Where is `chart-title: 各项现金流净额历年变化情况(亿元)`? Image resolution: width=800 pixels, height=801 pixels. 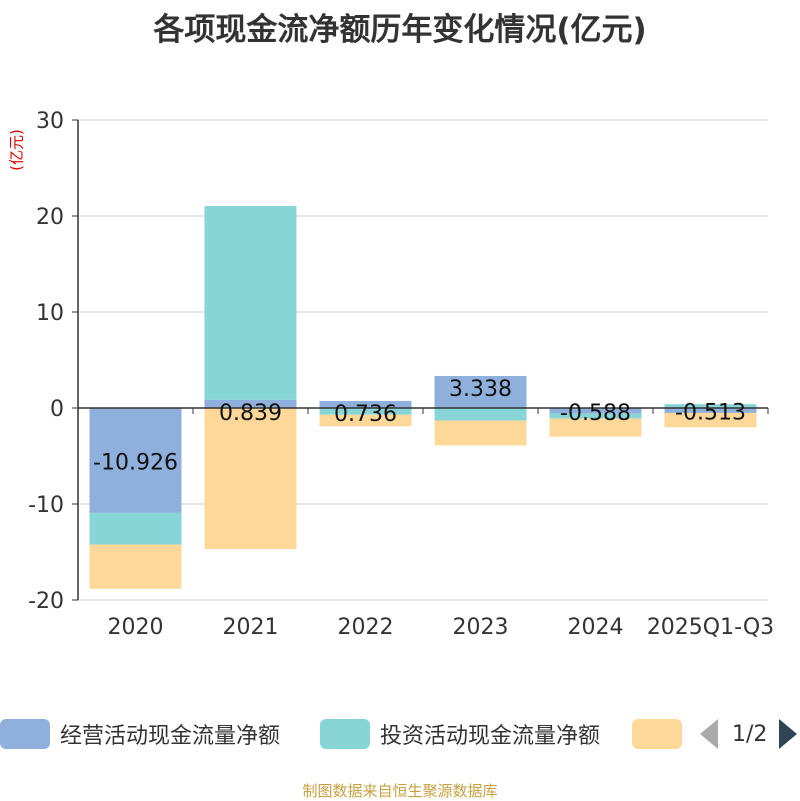 chart-title: 各项现金流净额历年变化情况(亿元) is located at coordinates (400, 30).